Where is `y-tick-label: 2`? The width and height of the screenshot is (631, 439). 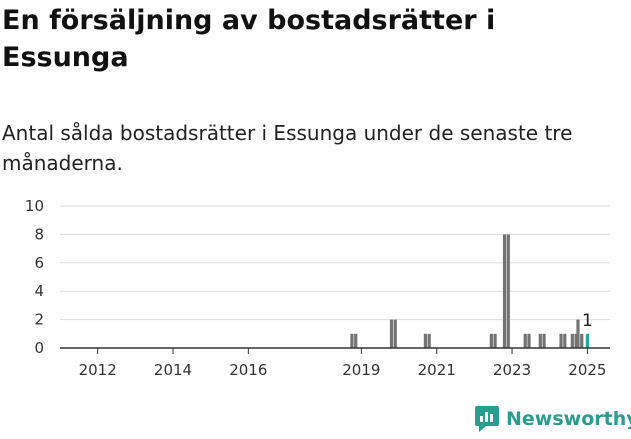
y-tick-label: 2 is located at coordinates (39, 320).